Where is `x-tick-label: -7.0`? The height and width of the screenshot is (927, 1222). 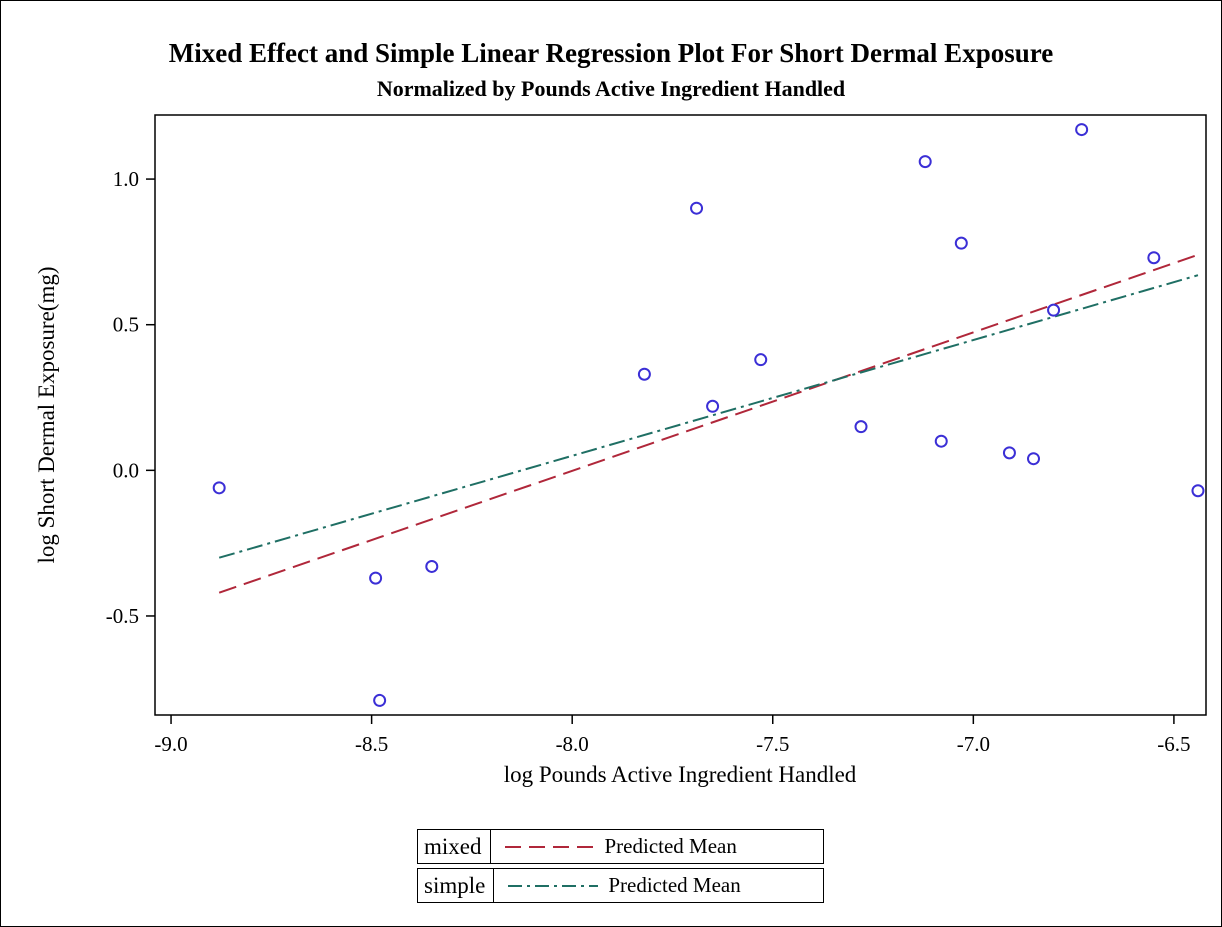 x-tick-label: -7.0 is located at coordinates (973, 744).